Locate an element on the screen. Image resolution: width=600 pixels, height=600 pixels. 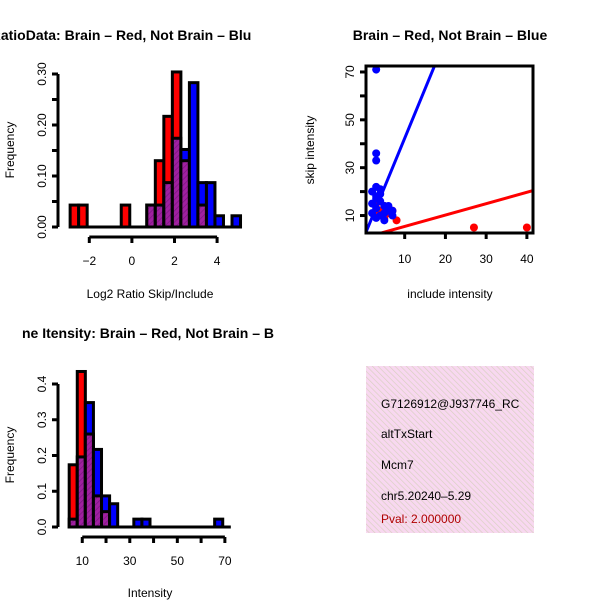
info-pval: Pval: 2.000000 is located at coordinates (421, 519).